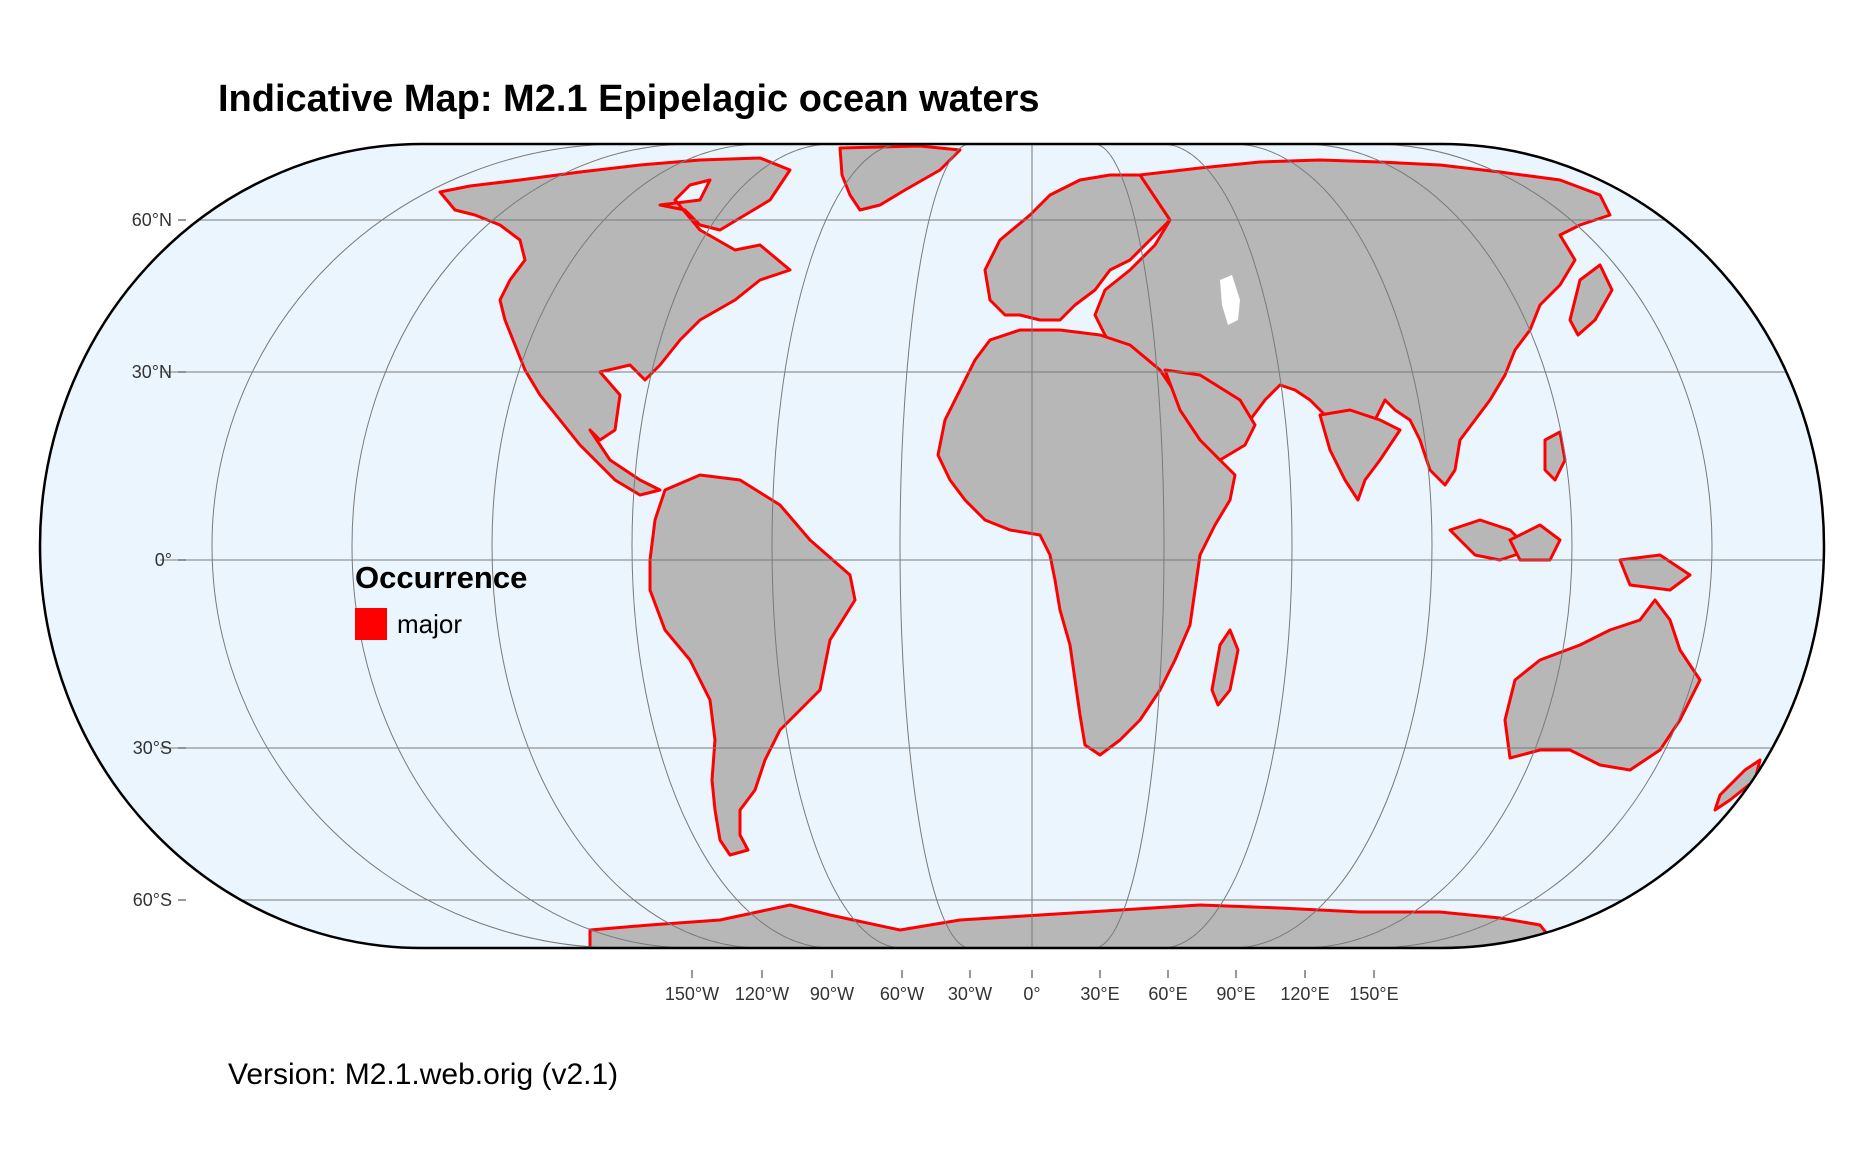 Image resolution: width=1865 pixels, height=1165 pixels. What do you see at coordinates (1304, 994) in the screenshot?
I see `lon-label: 120°E` at bounding box center [1304, 994].